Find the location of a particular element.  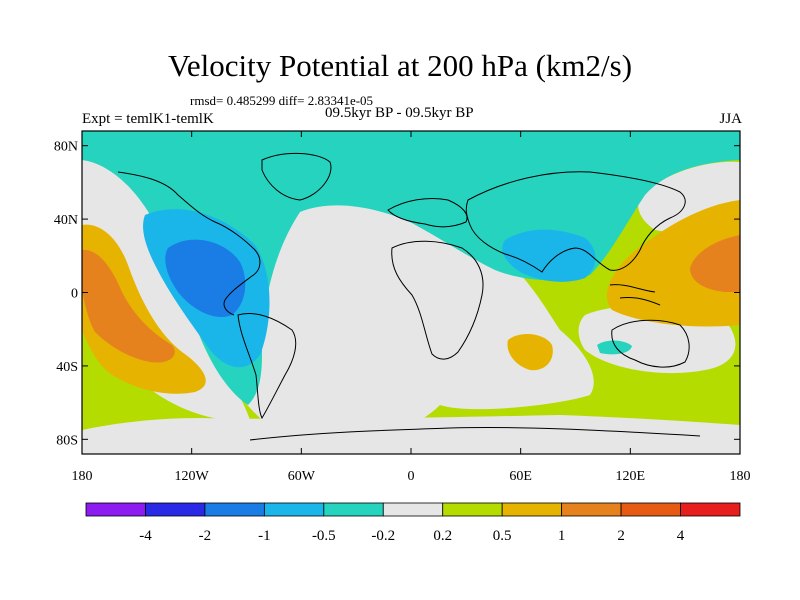

colorbar-label-5: 0.2 is located at coordinates (442, 536).